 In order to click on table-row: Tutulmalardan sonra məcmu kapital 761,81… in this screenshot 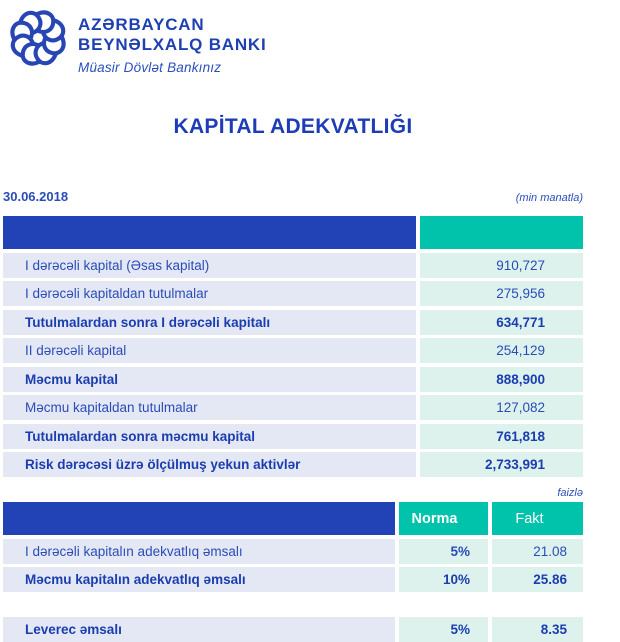, I will do `click(293, 436)`.